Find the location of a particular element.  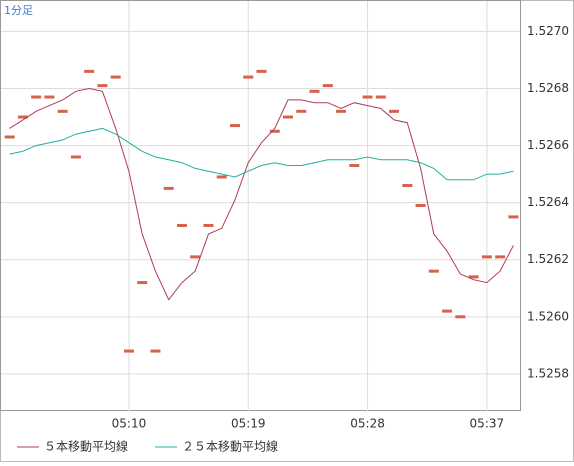

y-tick-label: 1.5260 is located at coordinates (548, 316).